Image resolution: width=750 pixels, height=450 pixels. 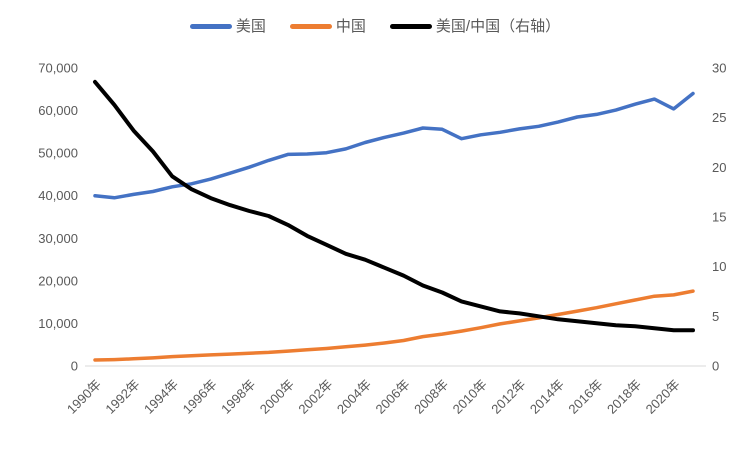 What do you see at coordinates (250, 26) in the screenshot?
I see `legend-label-us: 美国` at bounding box center [250, 26].